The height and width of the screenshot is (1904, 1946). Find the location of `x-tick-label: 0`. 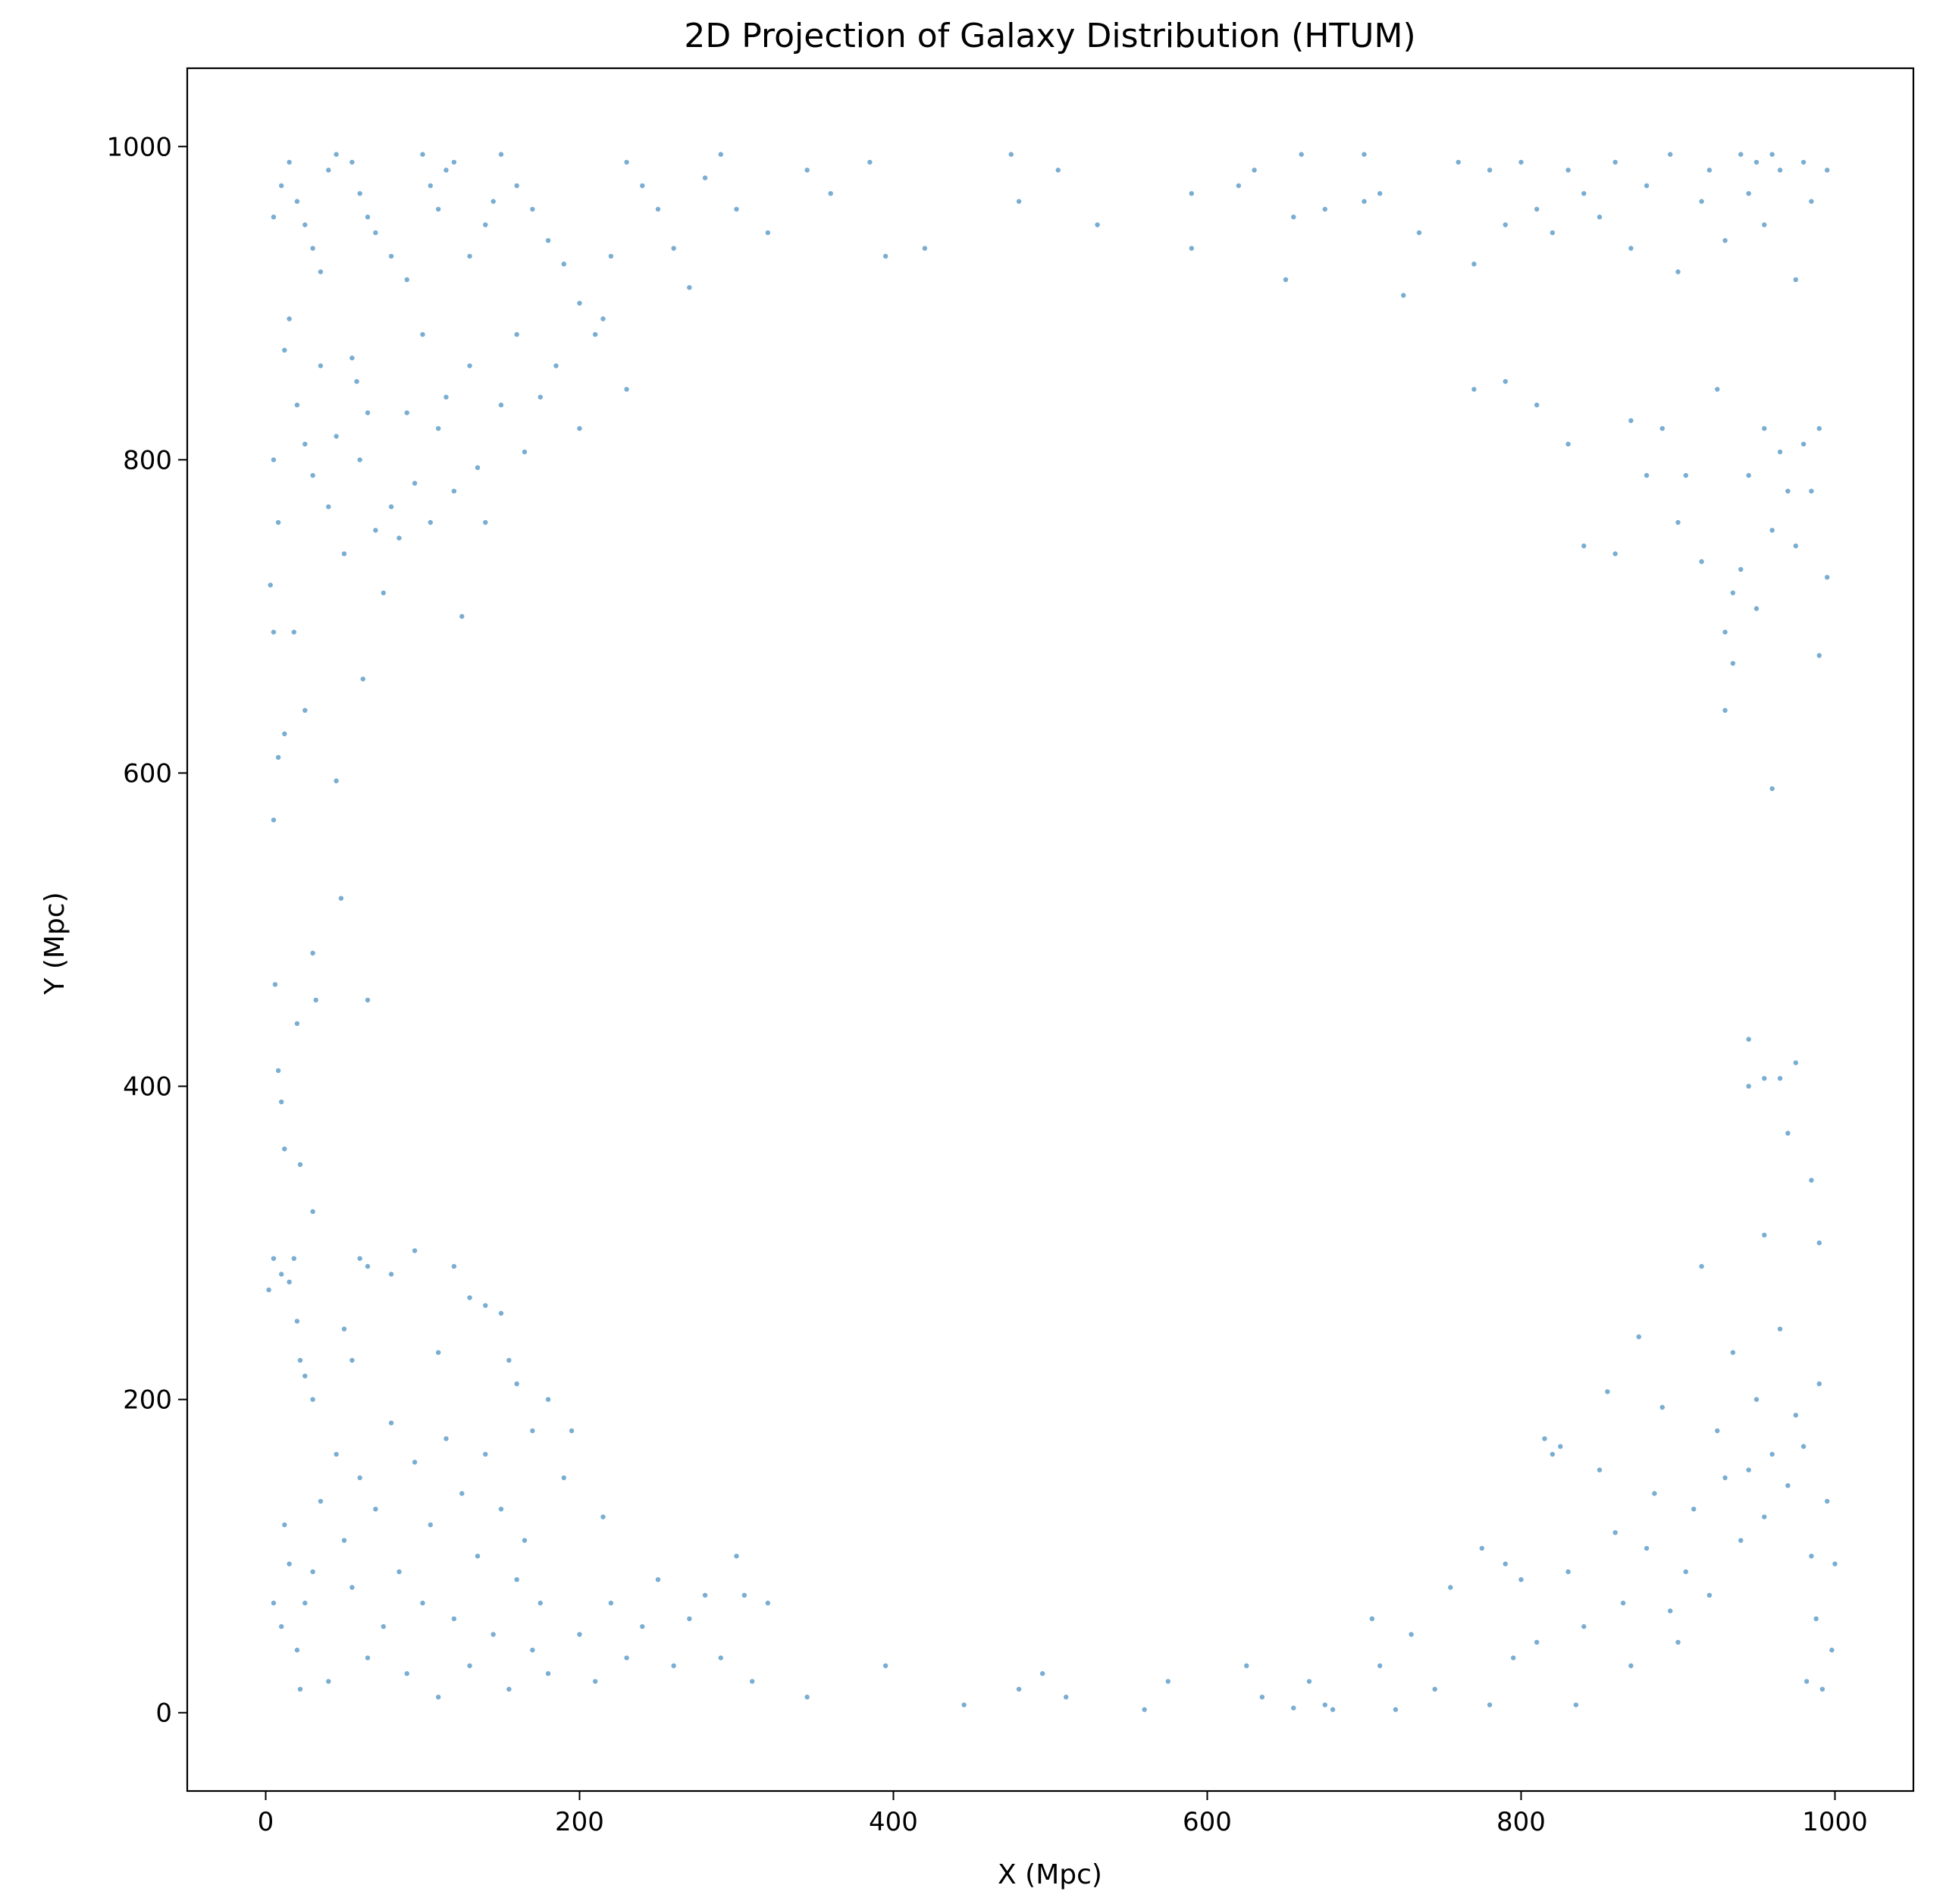

x-tick-label: 0 is located at coordinates (266, 1822).